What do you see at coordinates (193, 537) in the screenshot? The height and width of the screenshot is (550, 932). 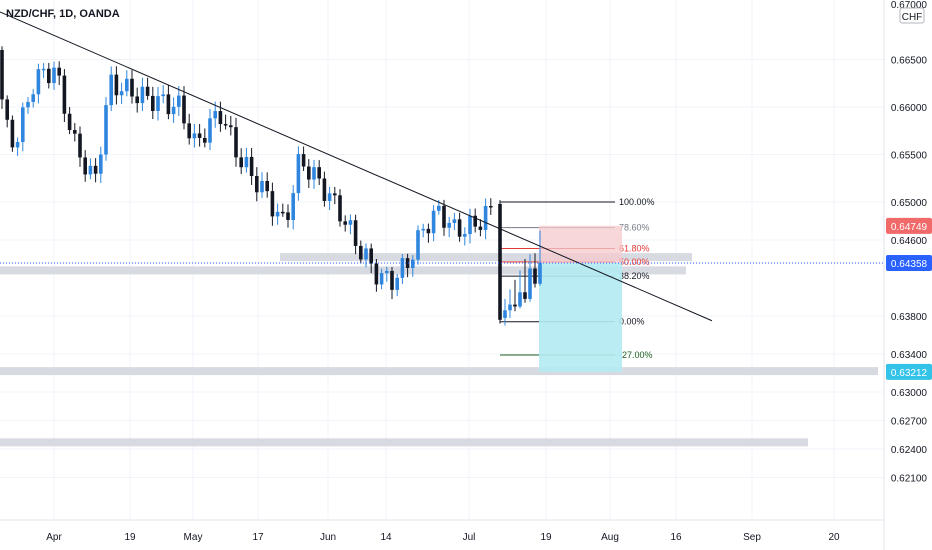 I see `time-tick-label: May` at bounding box center [193, 537].